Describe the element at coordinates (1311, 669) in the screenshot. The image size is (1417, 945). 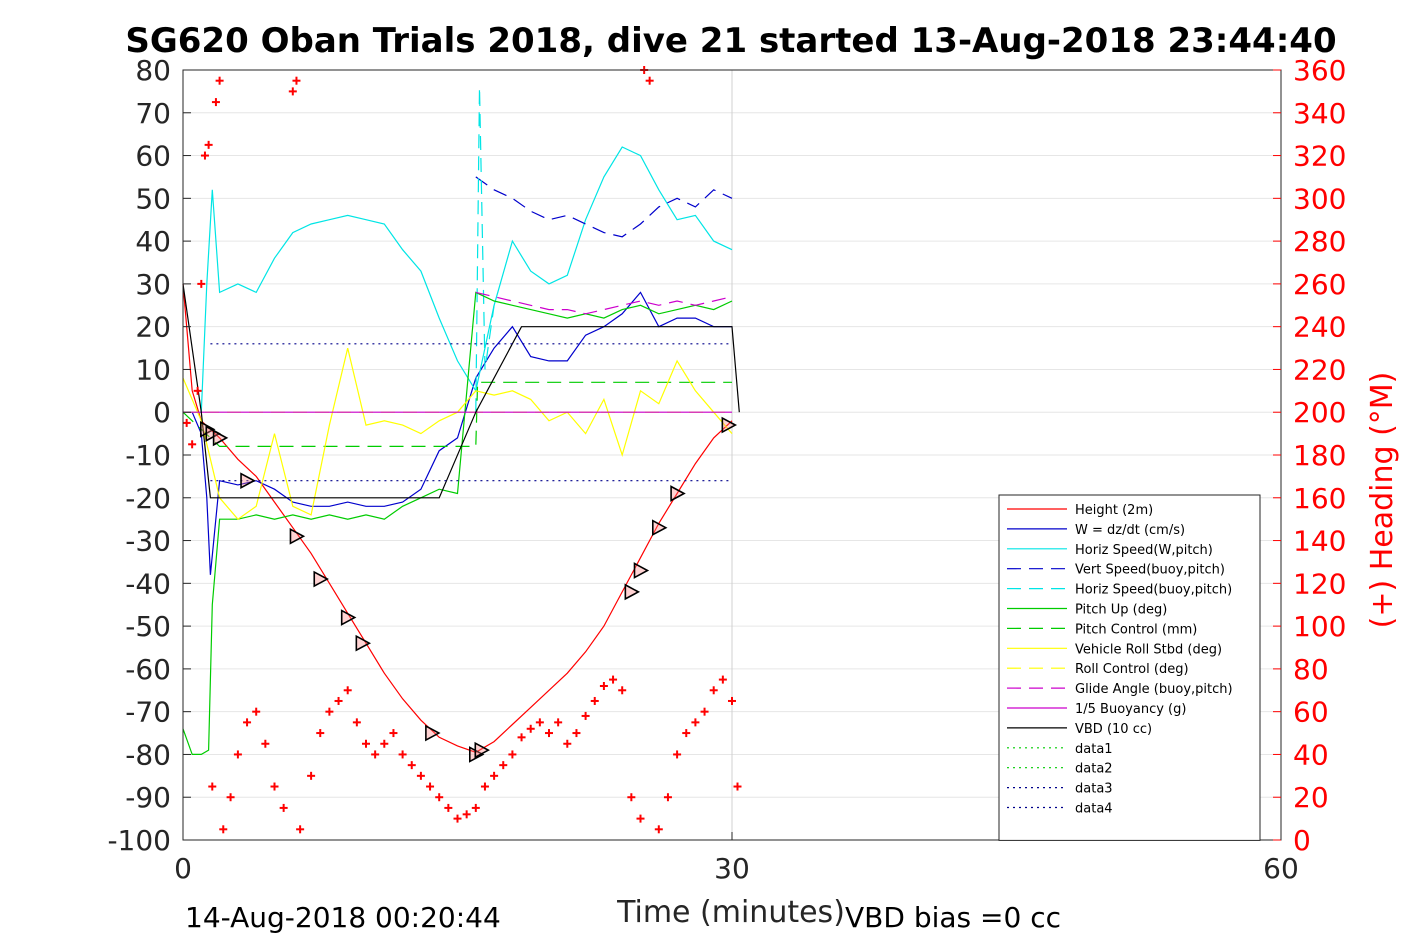
I see `y-tick-label-right: 80` at that location.